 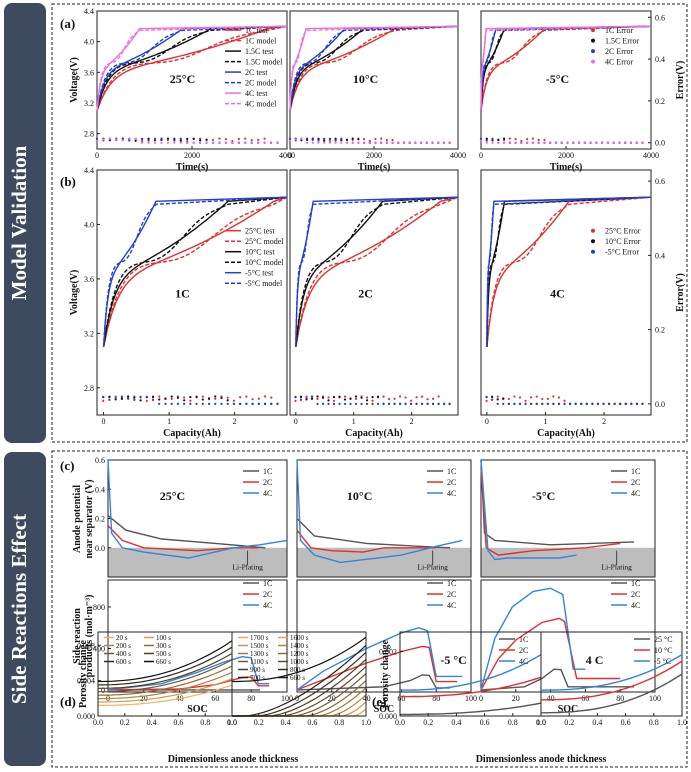 I want to click on x-tick-label: 2, so click(x=412, y=421).